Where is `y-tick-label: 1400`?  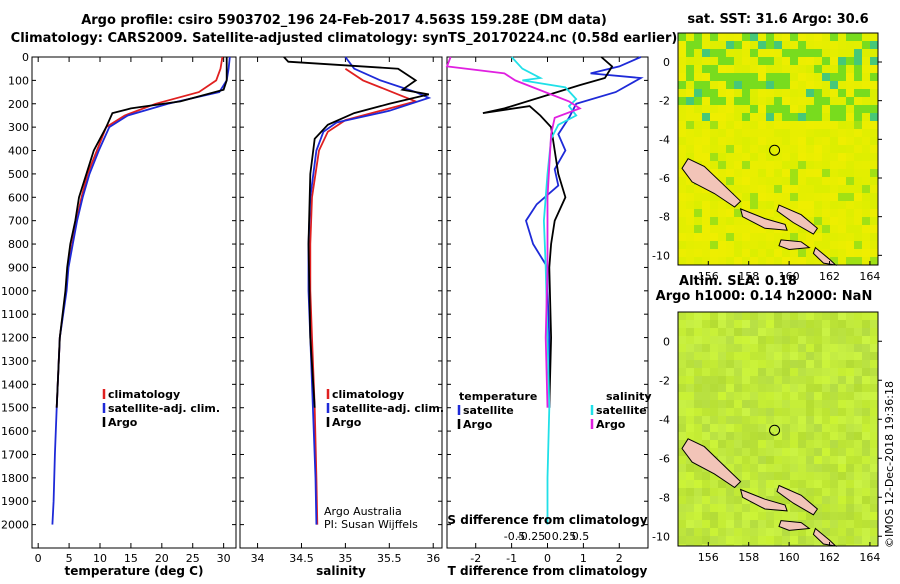 y-tick-label: 1400 is located at coordinates (15, 384).